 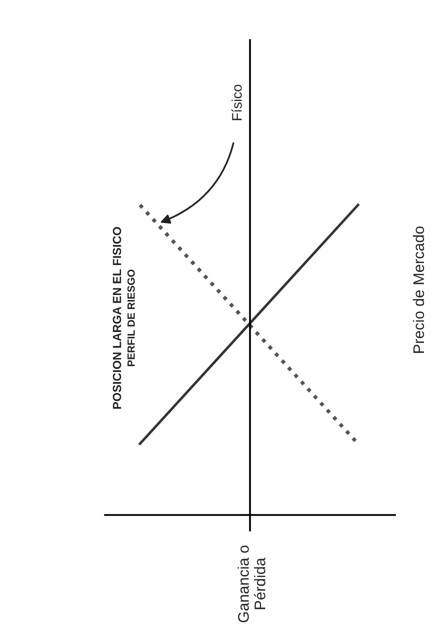 What do you see at coordinates (117, 317) in the screenshot?
I see `text: POSICION LARGA EN EL FISICO` at bounding box center [117, 317].